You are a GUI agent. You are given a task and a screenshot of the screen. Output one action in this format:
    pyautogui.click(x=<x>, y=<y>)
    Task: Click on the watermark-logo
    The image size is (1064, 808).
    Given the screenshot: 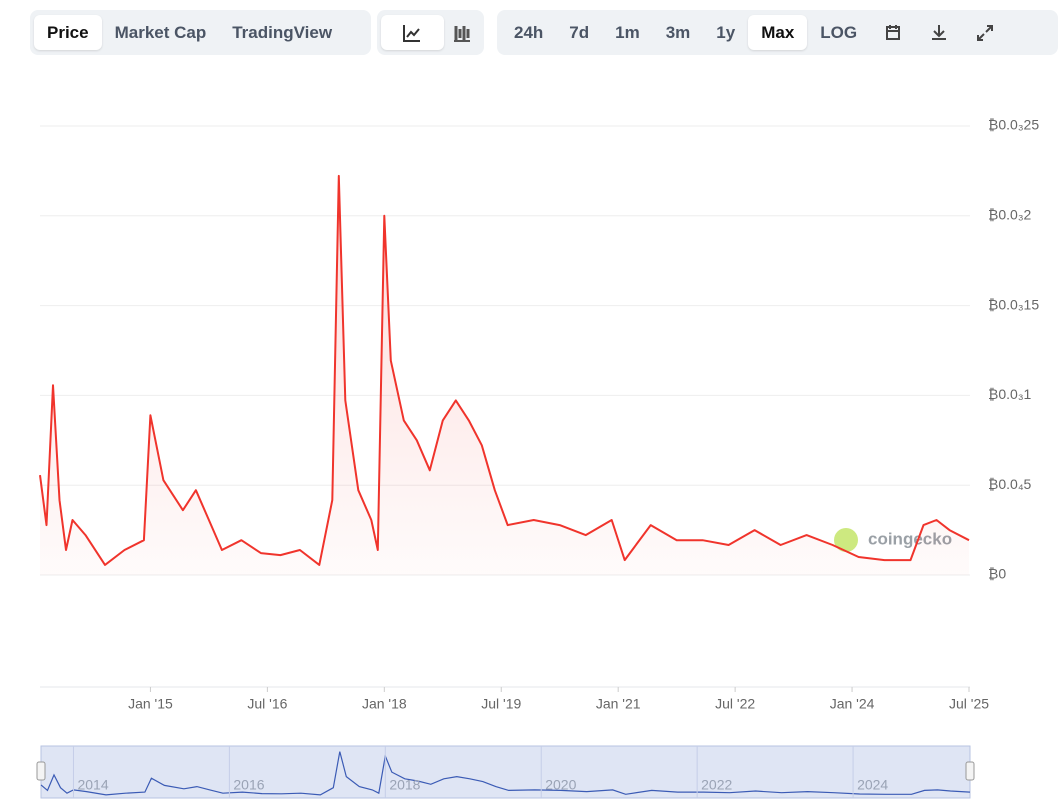 What is the action you would take?
    pyautogui.click(x=846, y=540)
    